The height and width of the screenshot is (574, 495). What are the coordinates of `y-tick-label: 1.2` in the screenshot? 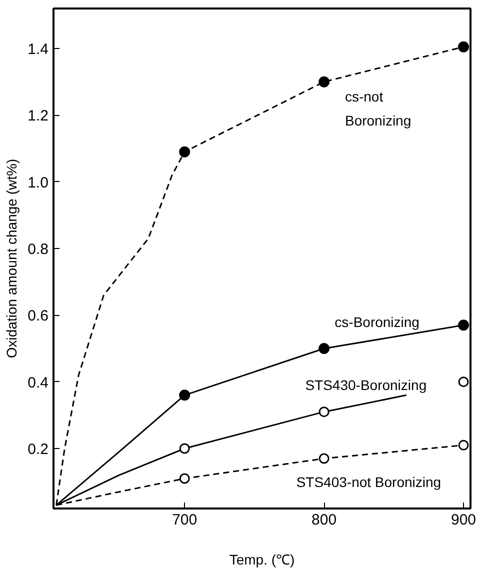 It's located at (38, 116).